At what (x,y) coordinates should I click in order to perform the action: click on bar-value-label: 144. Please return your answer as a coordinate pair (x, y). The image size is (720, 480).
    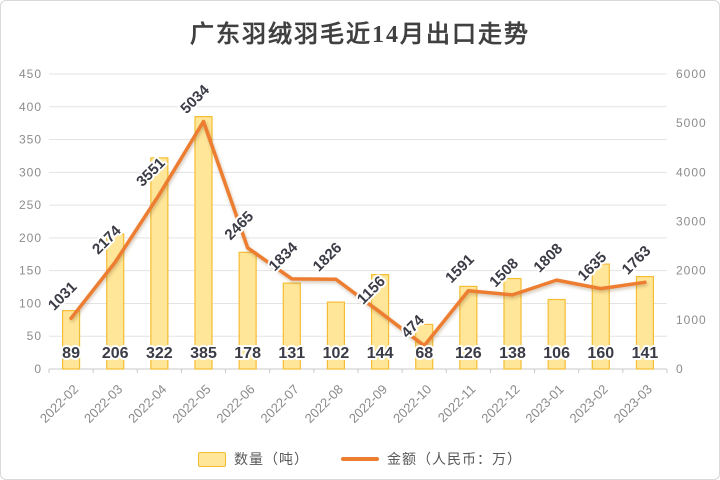
    Looking at the image, I should click on (380, 353).